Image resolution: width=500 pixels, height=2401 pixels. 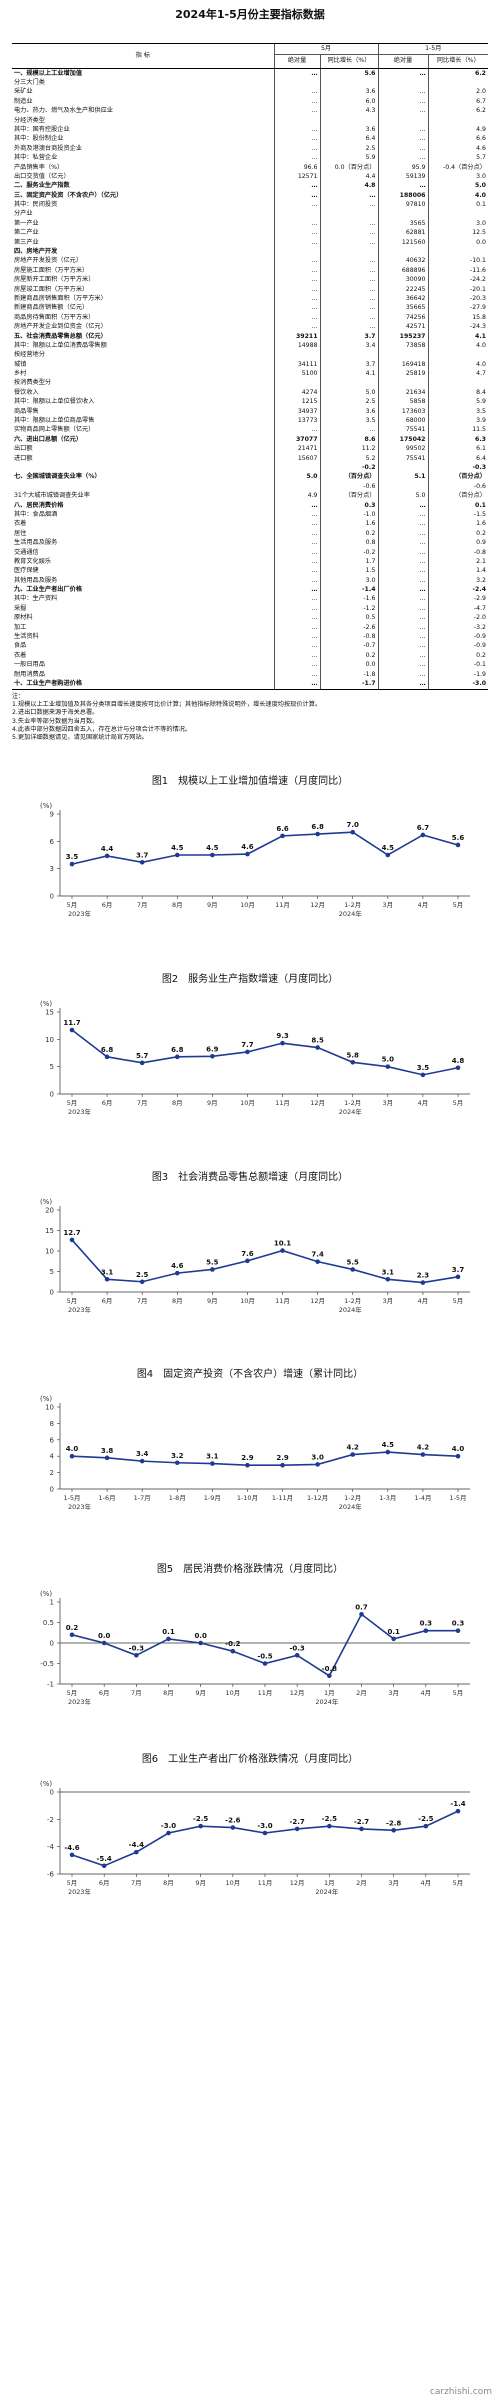 What do you see at coordinates (457, 73) in the screenshot?
I see `janmay-growth: 6.2` at bounding box center [457, 73].